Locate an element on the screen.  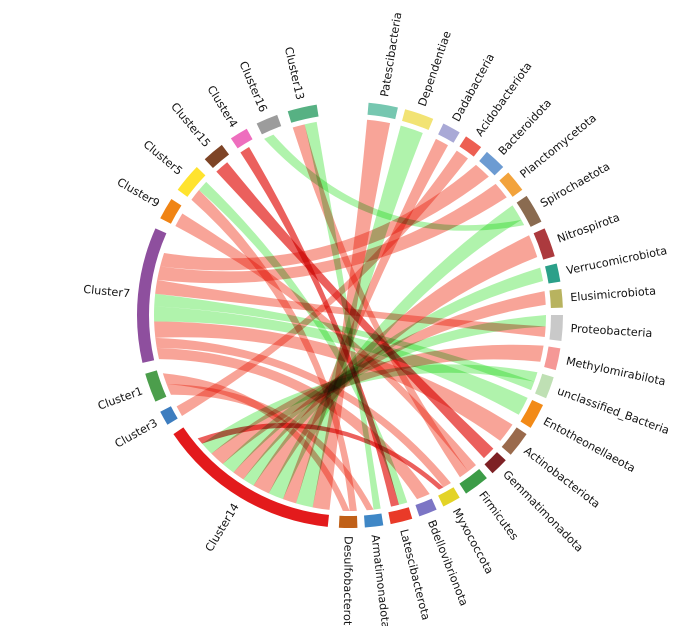
arc-Cluster13 is located at coordinates (303, 113).